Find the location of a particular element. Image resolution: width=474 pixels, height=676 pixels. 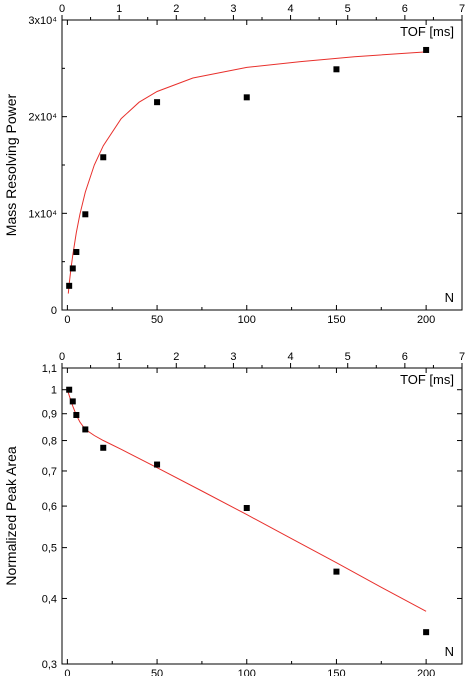

y-tick-label: 1 is located at coordinates (54, 391).